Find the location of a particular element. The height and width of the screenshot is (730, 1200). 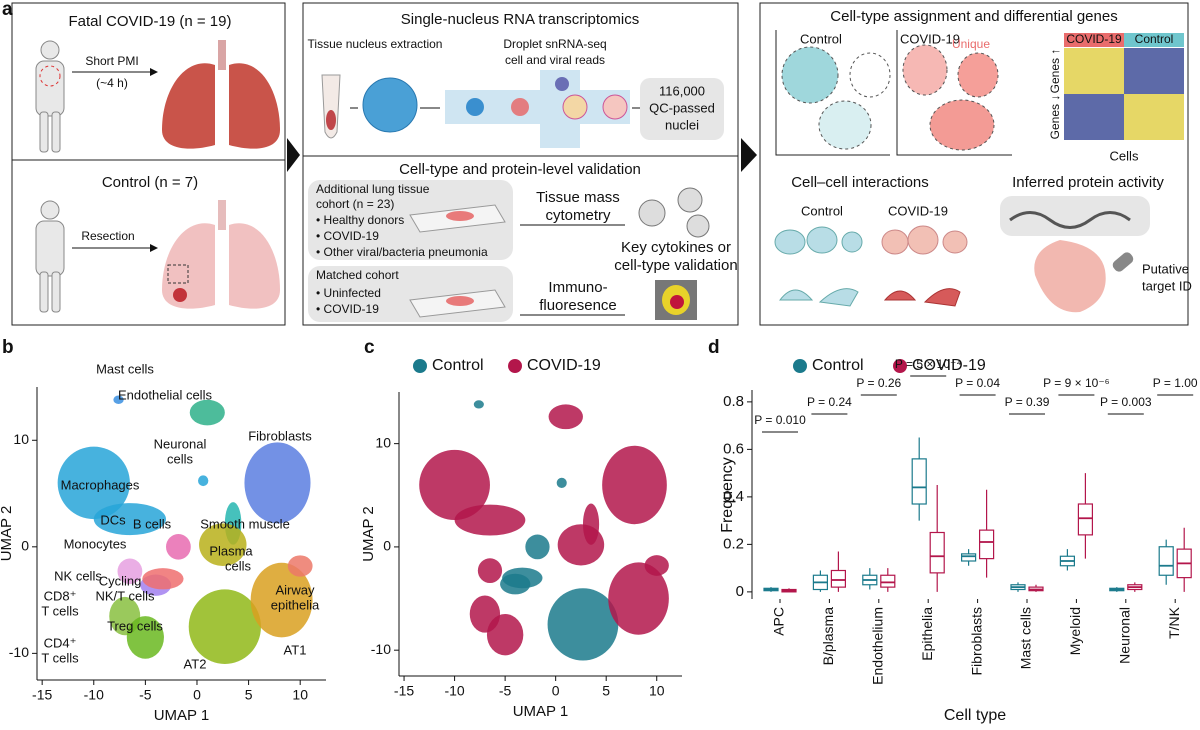

cluster-label: Plasma is located at coordinates (231, 550).